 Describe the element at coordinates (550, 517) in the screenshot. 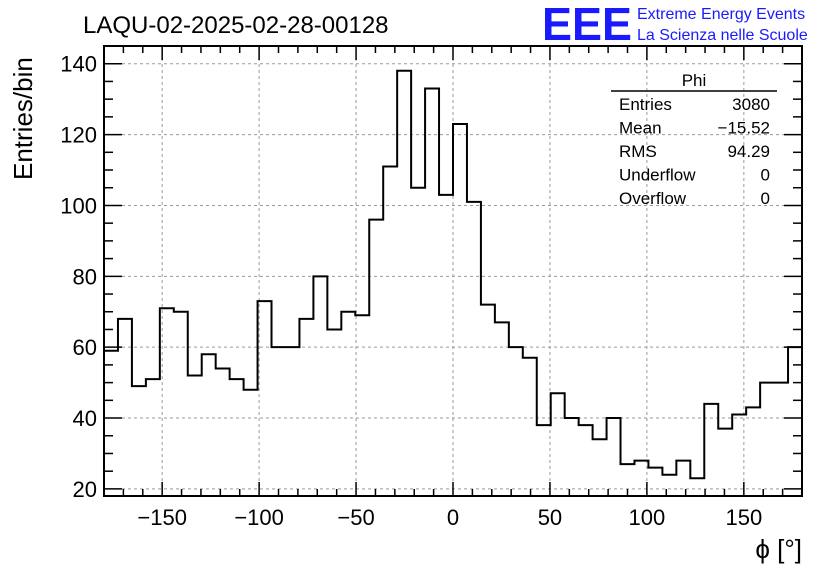

I see `x-tick-label: 50` at that location.